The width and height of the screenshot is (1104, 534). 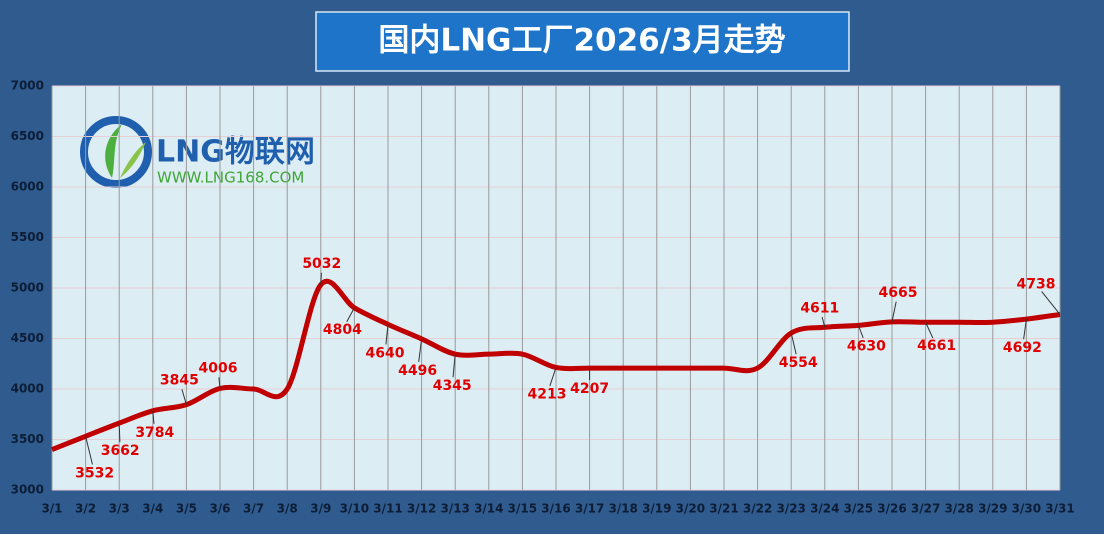 What do you see at coordinates (94, 473) in the screenshot?
I see `value-label: 3532` at bounding box center [94, 473].